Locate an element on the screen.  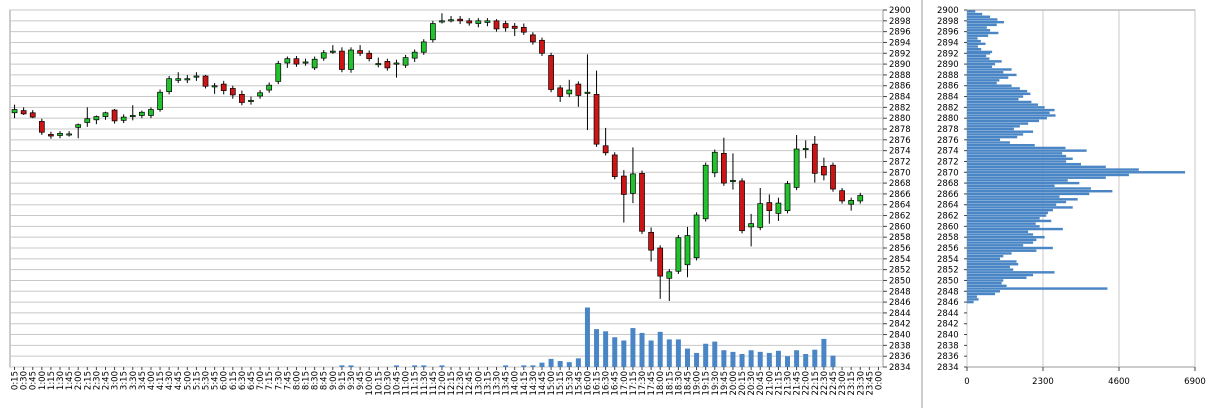
price-tick-label: 2866 is located at coordinates (900, 195).